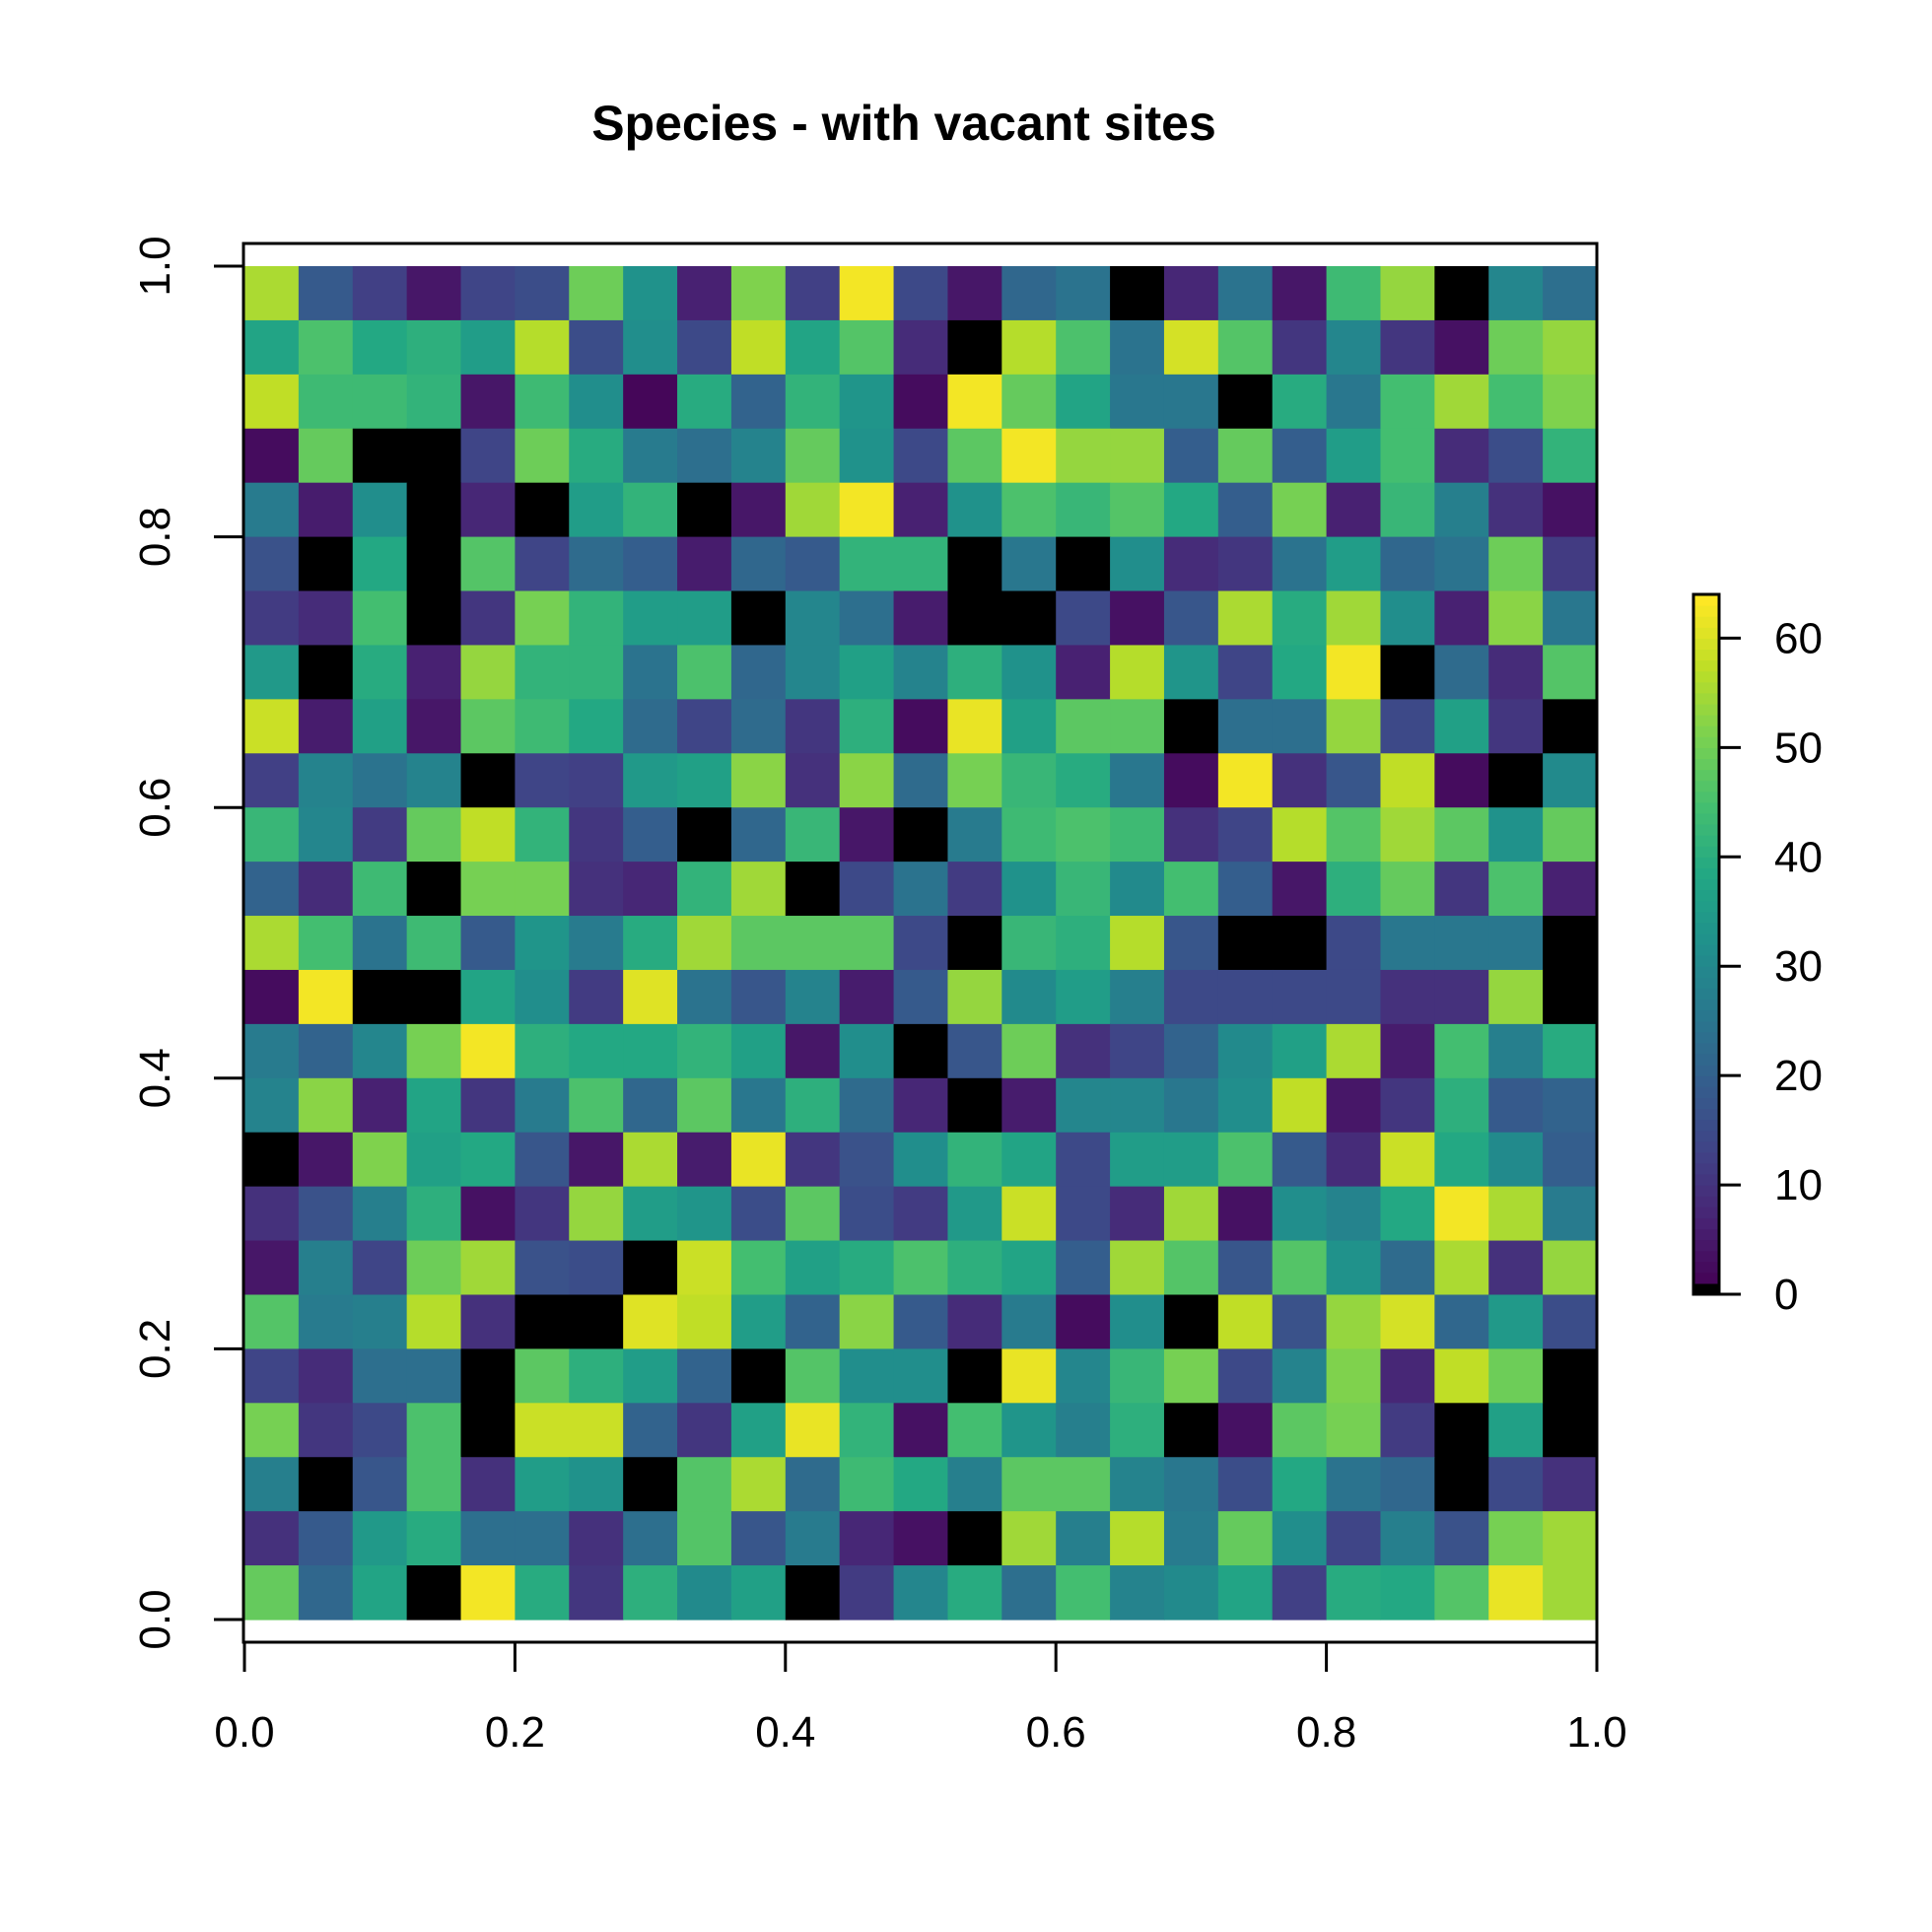 Image resolution: width=1932 pixels, height=1932 pixels. Describe the element at coordinates (1799, 1185) in the screenshot. I see `colorbar-tick-label: 10` at that location.